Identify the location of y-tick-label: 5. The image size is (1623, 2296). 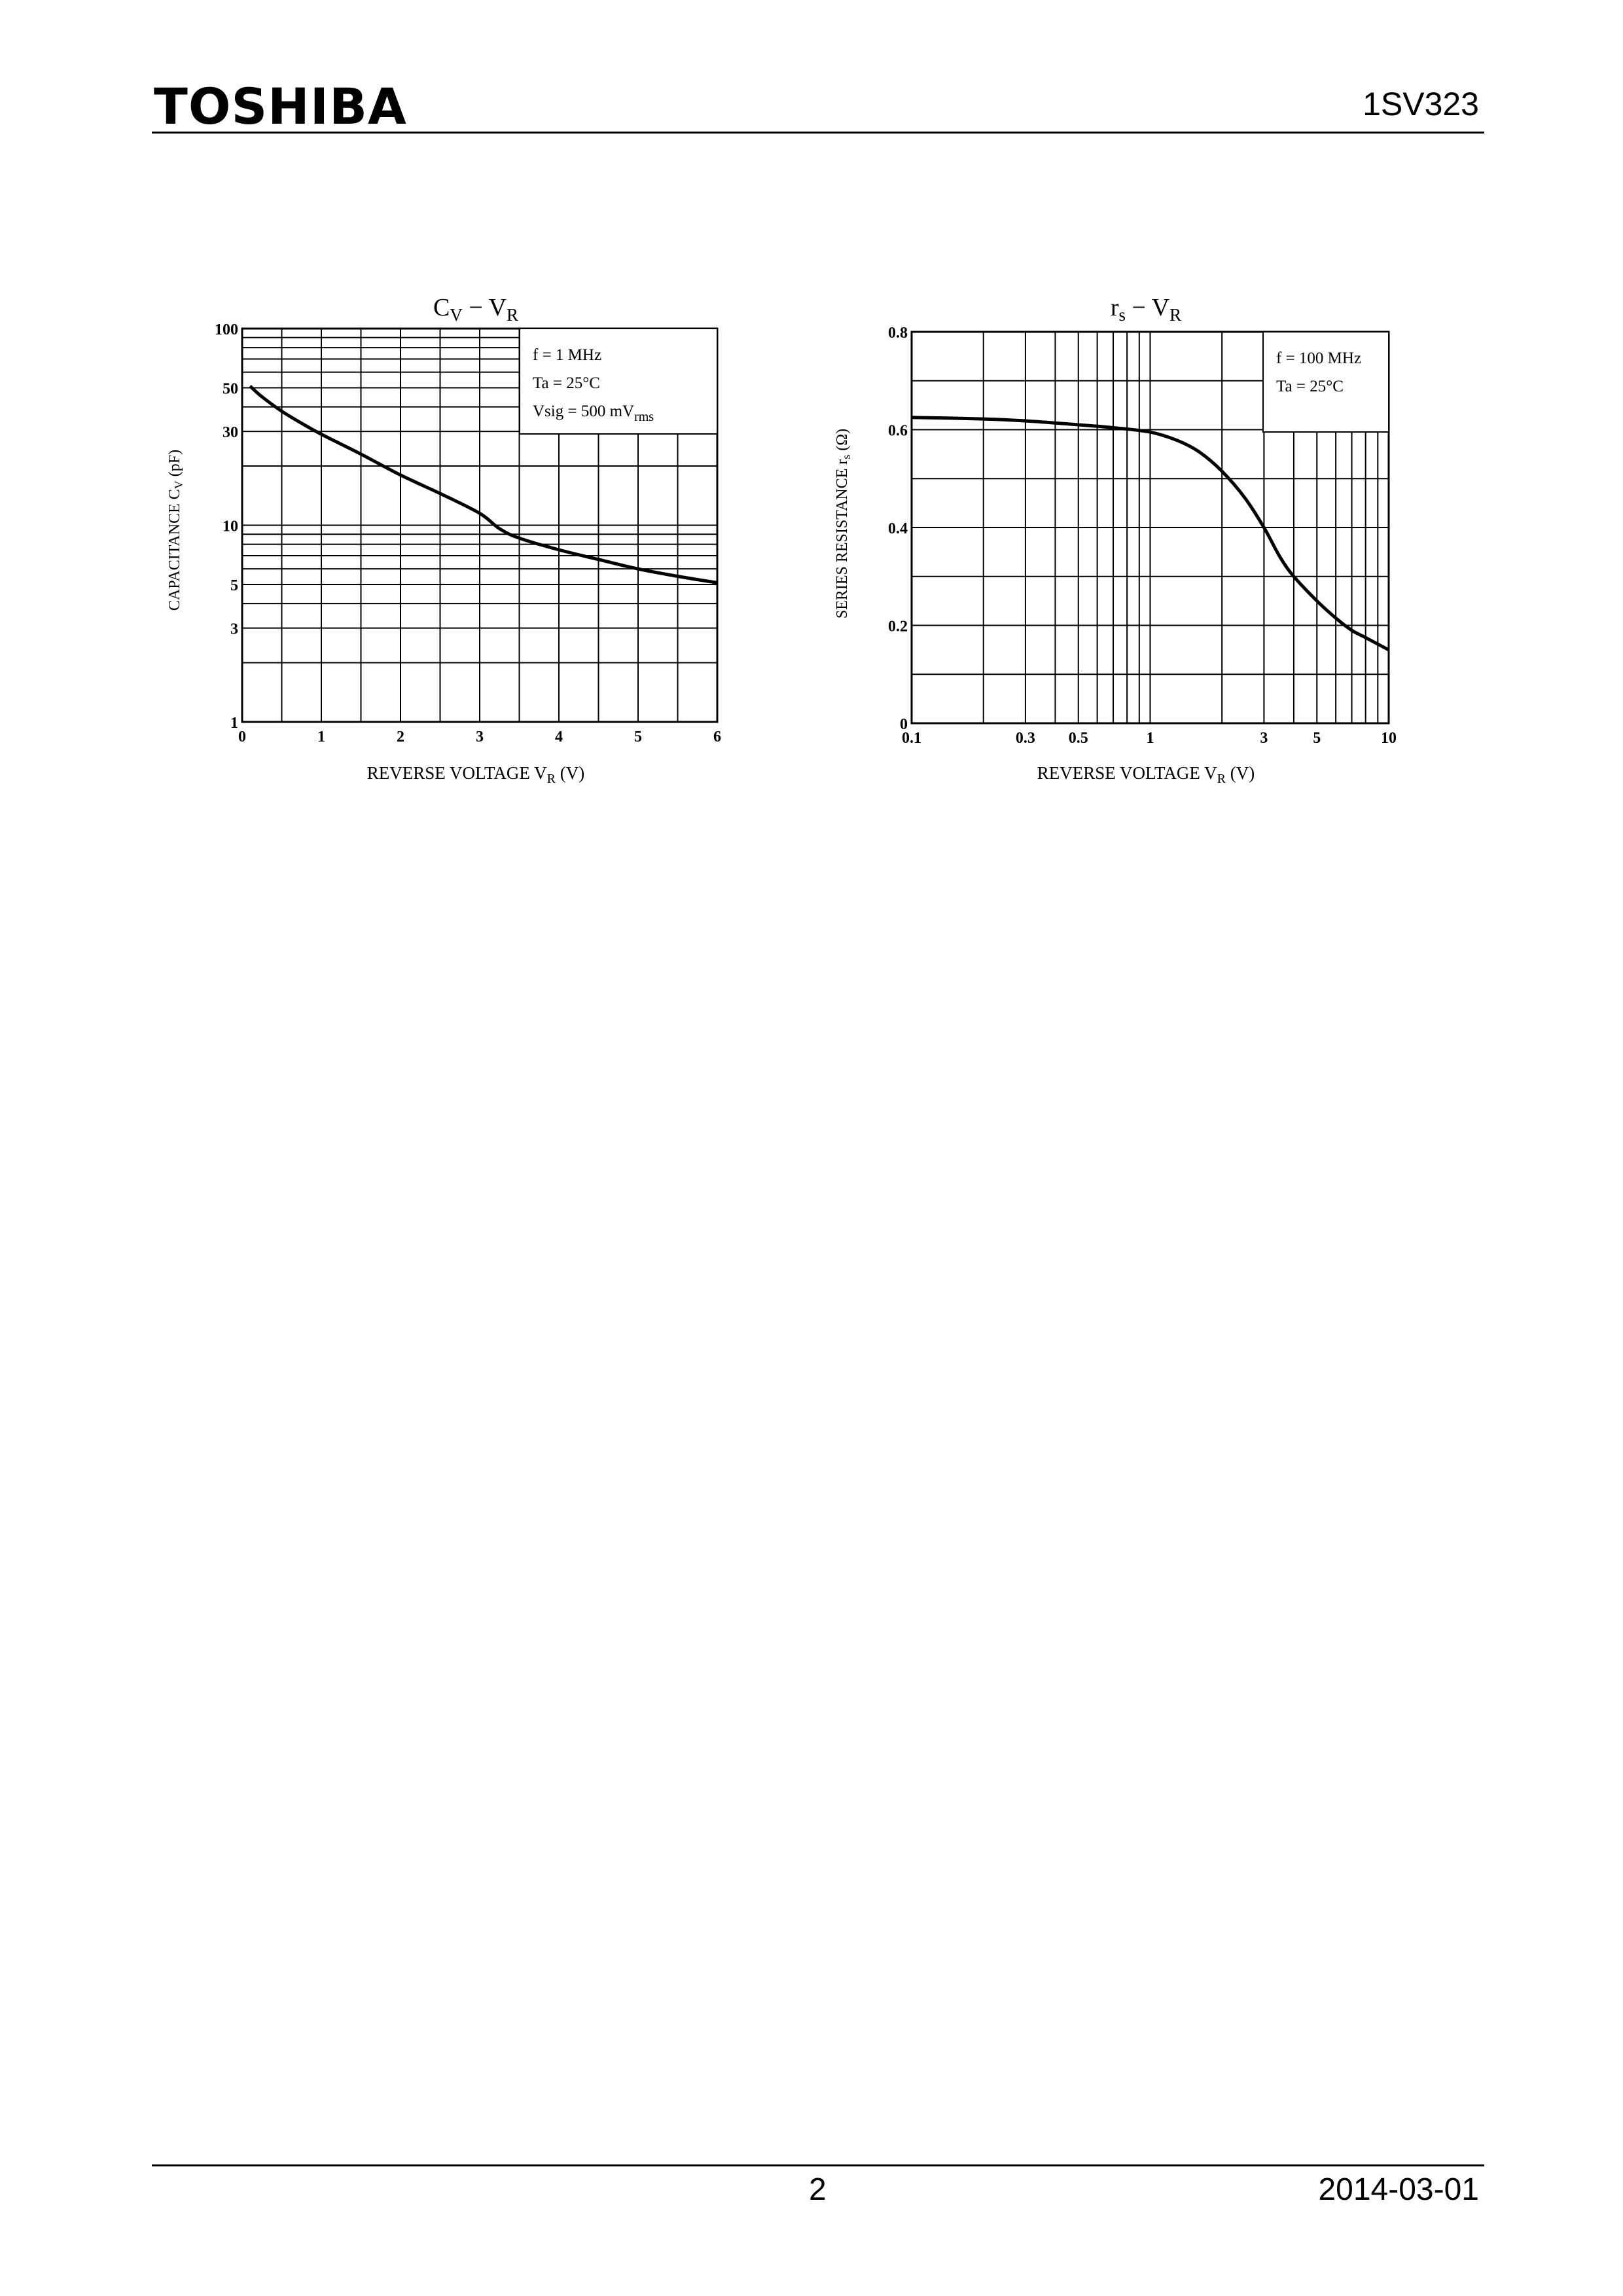
(234, 585).